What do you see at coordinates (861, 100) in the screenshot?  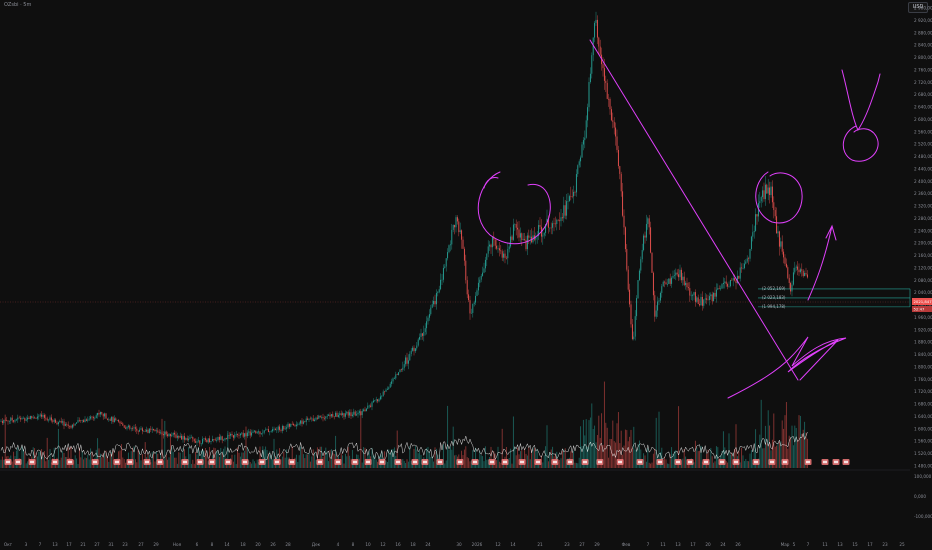 I see `v-drawing` at bounding box center [861, 100].